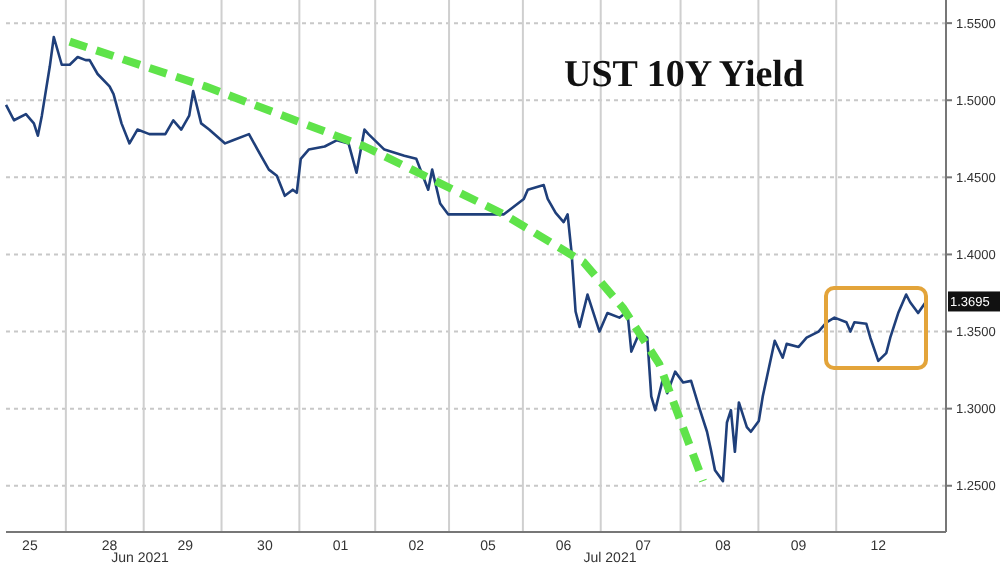  Describe the element at coordinates (684, 76) in the screenshot. I see `text: UST 10Y Yield` at that location.